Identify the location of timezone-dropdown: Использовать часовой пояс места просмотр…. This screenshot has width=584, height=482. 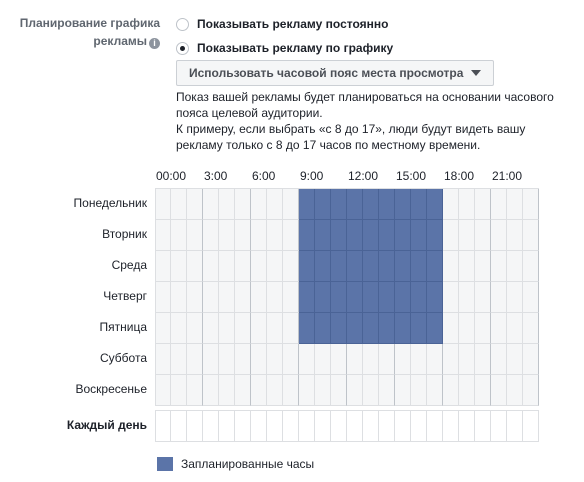
(335, 73).